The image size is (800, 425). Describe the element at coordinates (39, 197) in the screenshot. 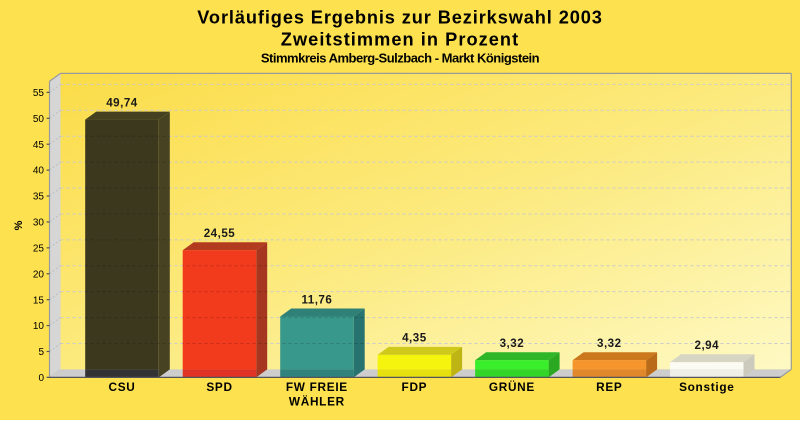

I see `svg-text: 35` at that location.